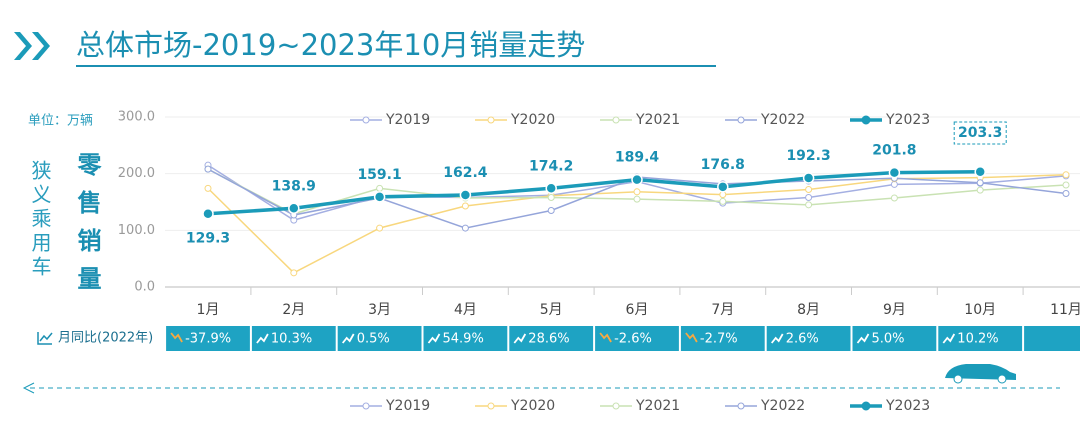 This screenshot has height=423, width=1080. I want to click on data-label: 189.4, so click(637, 158).